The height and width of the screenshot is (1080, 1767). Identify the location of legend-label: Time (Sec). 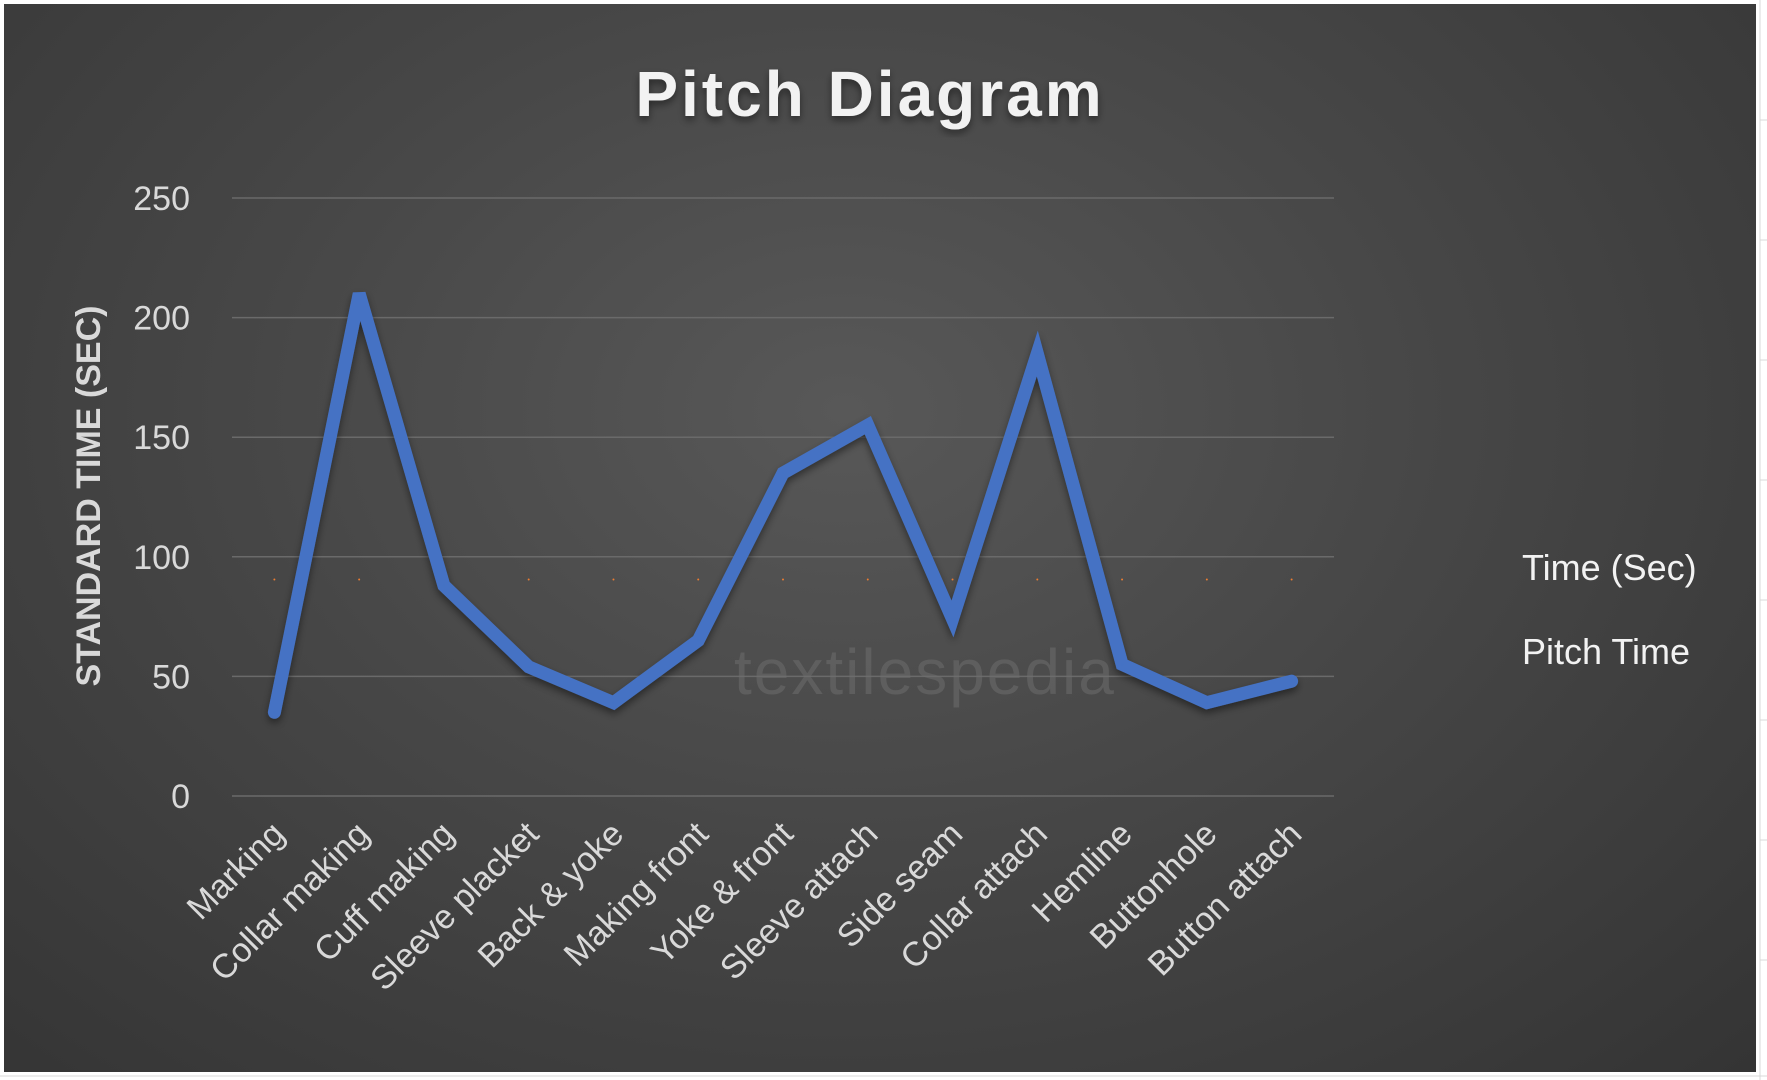
(1609, 567).